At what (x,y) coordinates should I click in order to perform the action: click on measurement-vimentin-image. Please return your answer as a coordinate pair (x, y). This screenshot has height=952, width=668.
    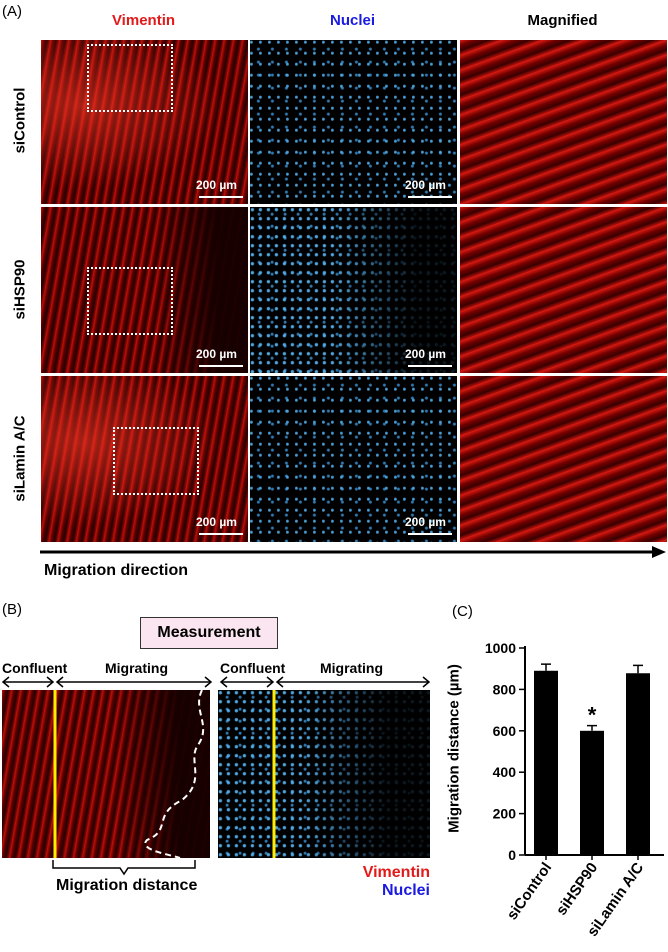
    Looking at the image, I should click on (106, 774).